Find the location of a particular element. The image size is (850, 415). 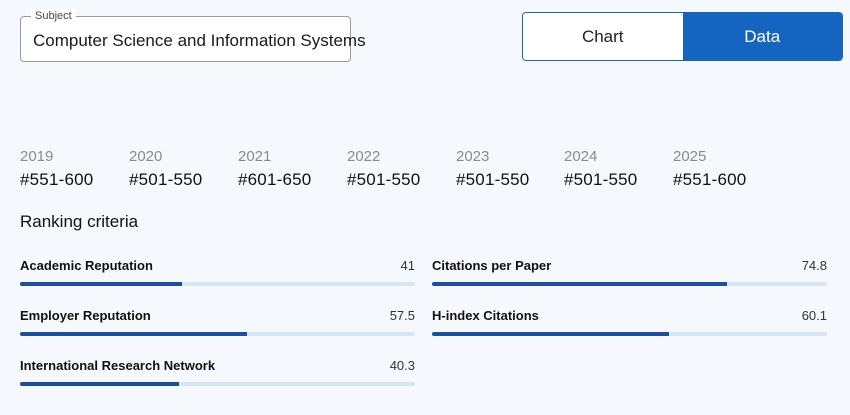

year-item: 2019 #551-600 is located at coordinates (56, 169).